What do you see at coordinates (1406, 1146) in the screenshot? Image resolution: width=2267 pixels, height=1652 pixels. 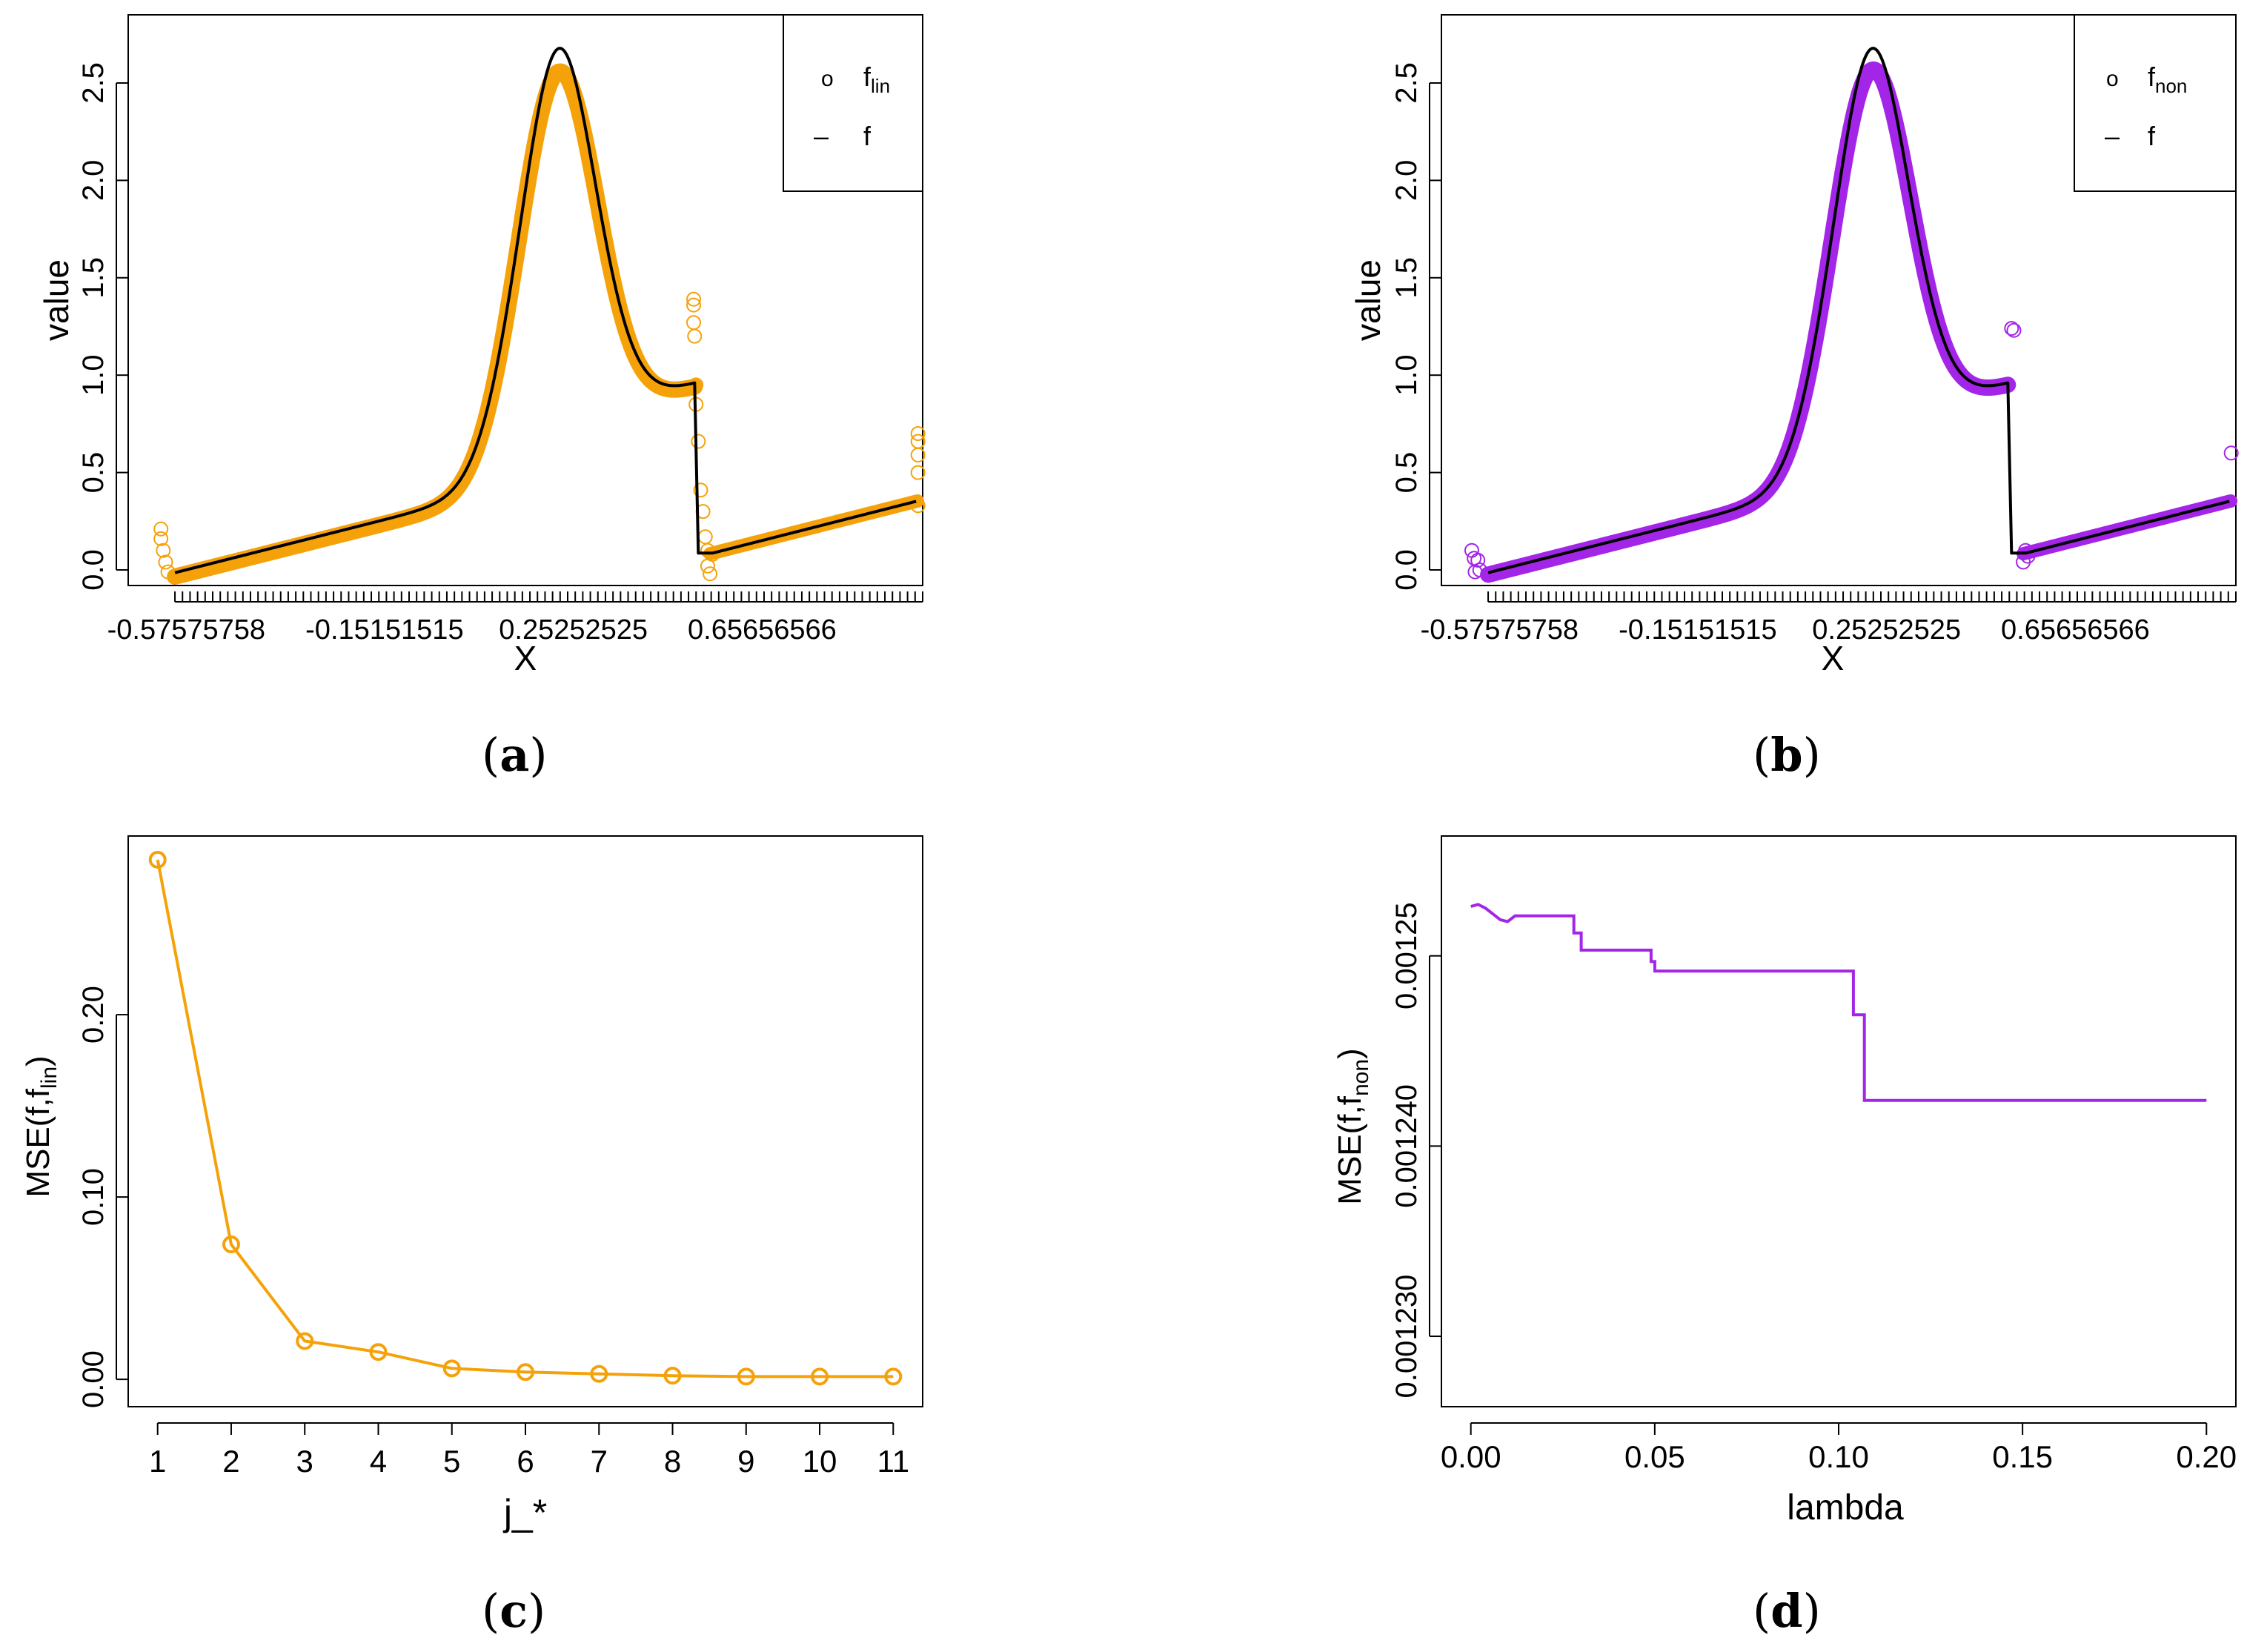 I see `d-ytick-label-1: 0.001240` at bounding box center [1406, 1146].